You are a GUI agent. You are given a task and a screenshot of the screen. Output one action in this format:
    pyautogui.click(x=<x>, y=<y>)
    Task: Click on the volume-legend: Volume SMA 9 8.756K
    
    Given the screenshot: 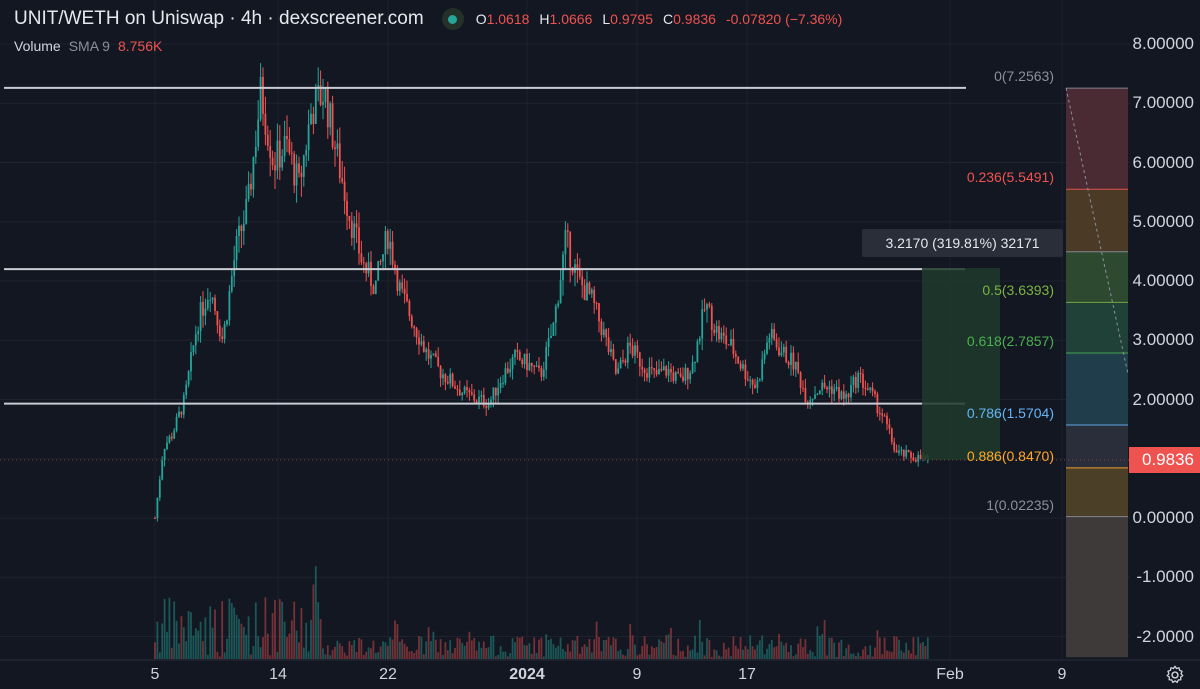 What is the action you would take?
    pyautogui.click(x=88, y=46)
    